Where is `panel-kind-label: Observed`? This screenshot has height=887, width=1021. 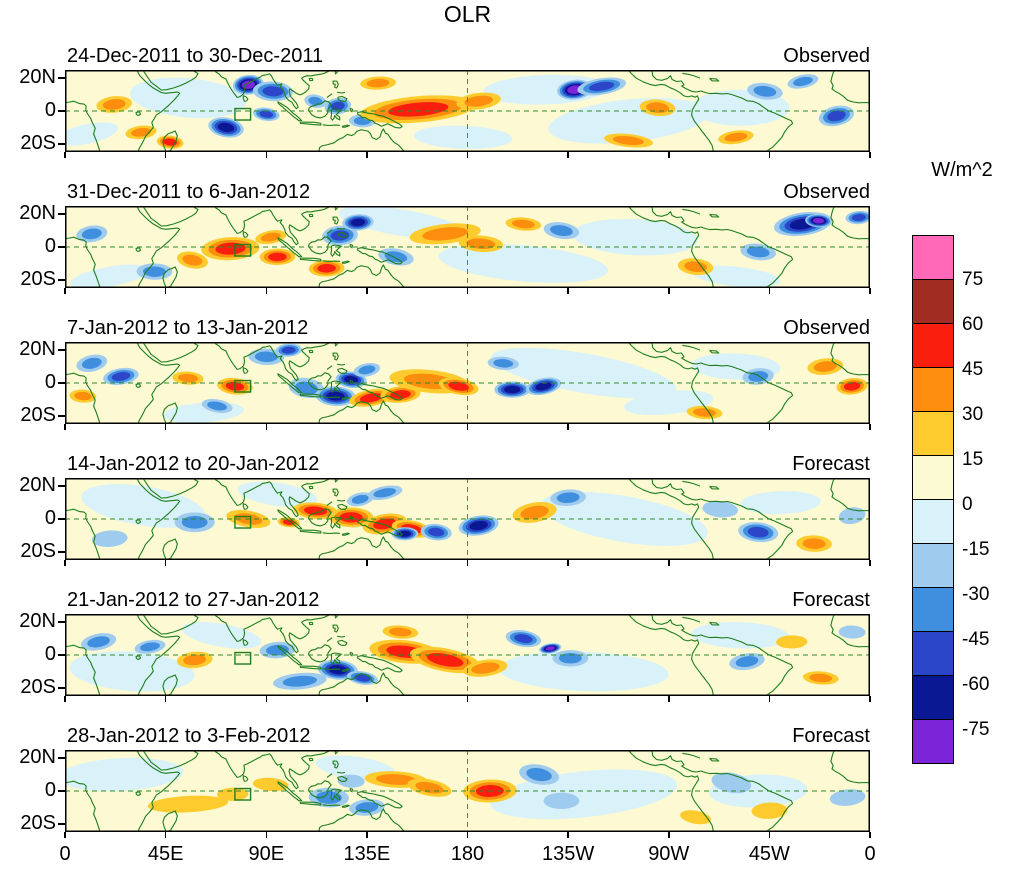
panel-kind-label: Observed is located at coordinates (826, 56).